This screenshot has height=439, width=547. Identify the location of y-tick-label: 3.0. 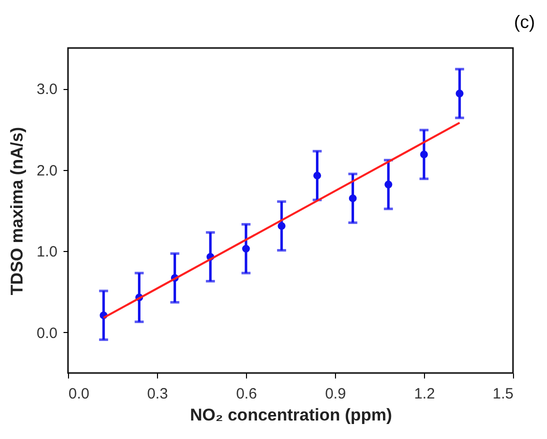
(47, 89).